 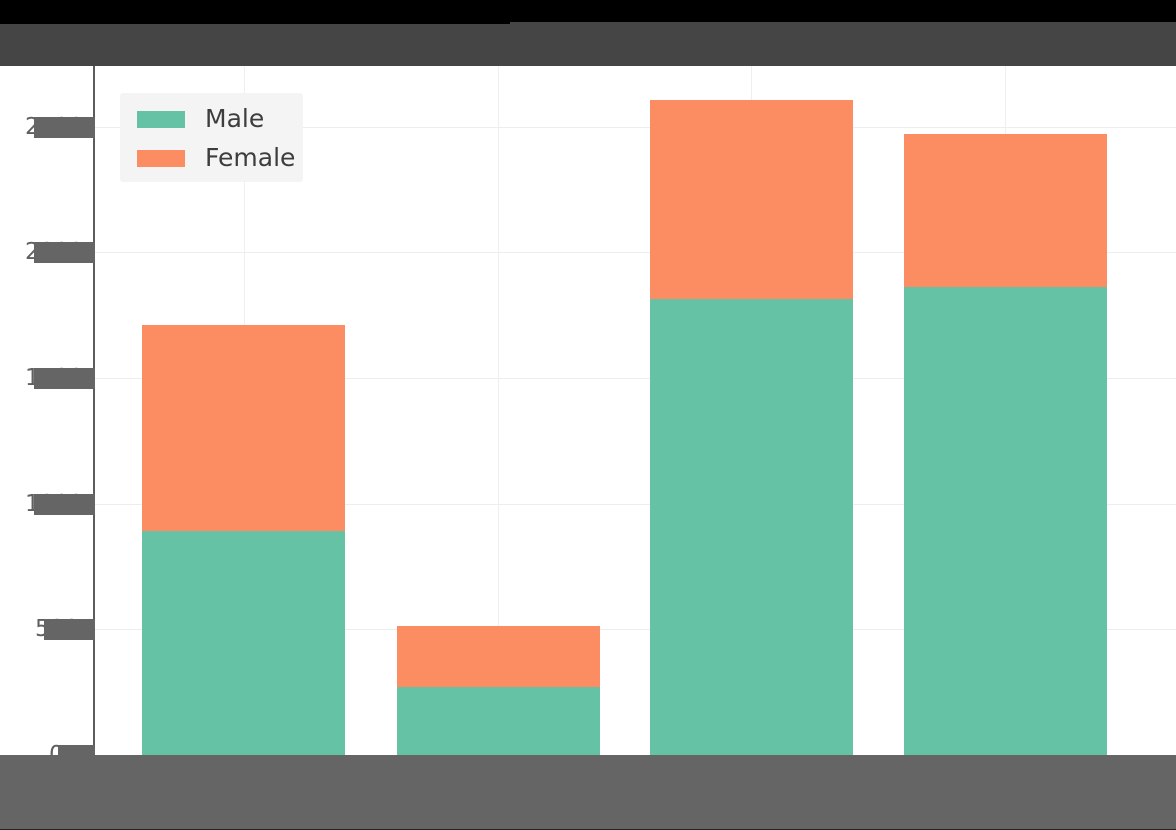 What do you see at coordinates (588, 792) in the screenshot?
I see `xaxis-redaction-bar` at bounding box center [588, 792].